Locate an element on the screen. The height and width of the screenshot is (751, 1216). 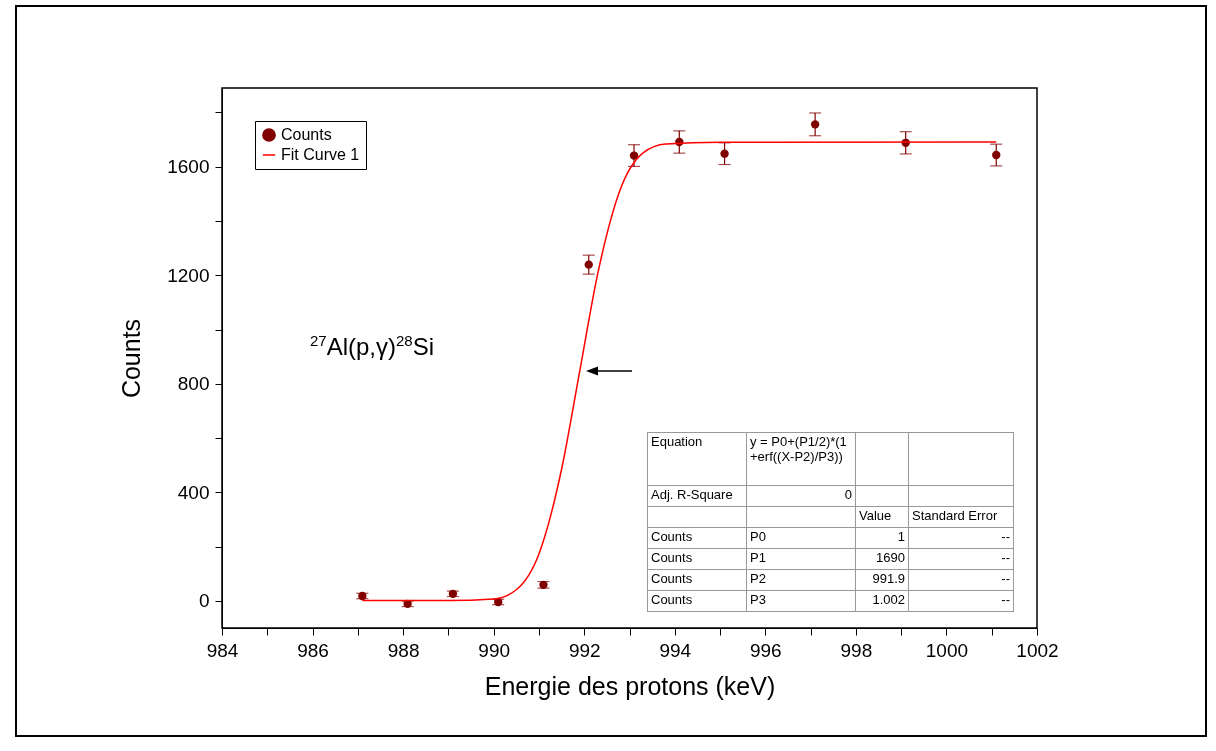
y-tick-label: 1200 is located at coordinates (188, 275).